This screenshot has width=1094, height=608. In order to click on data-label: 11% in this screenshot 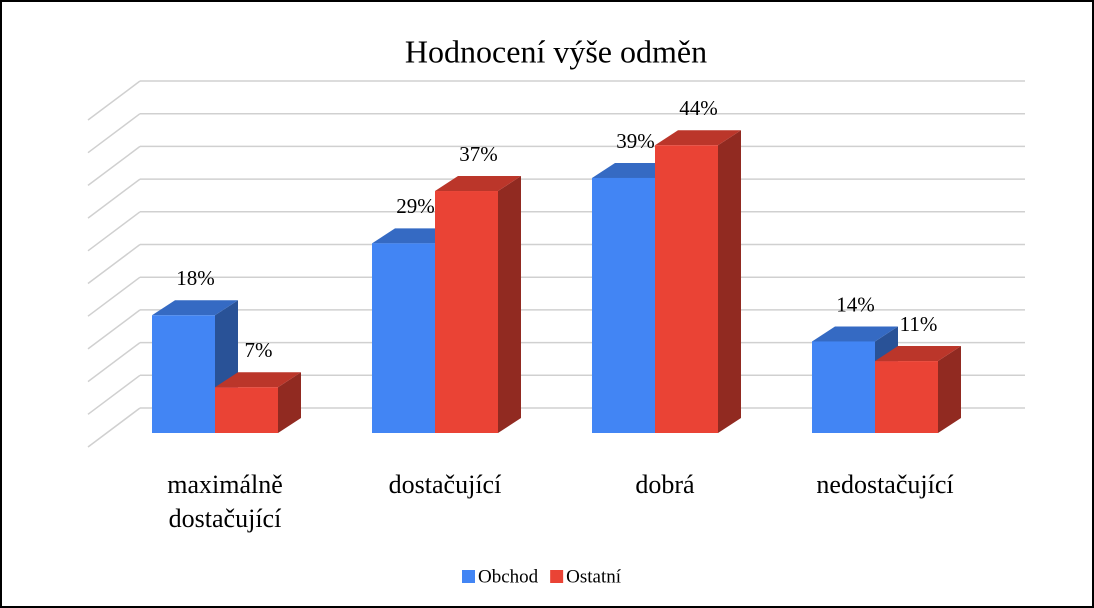, I will do `click(919, 324)`.